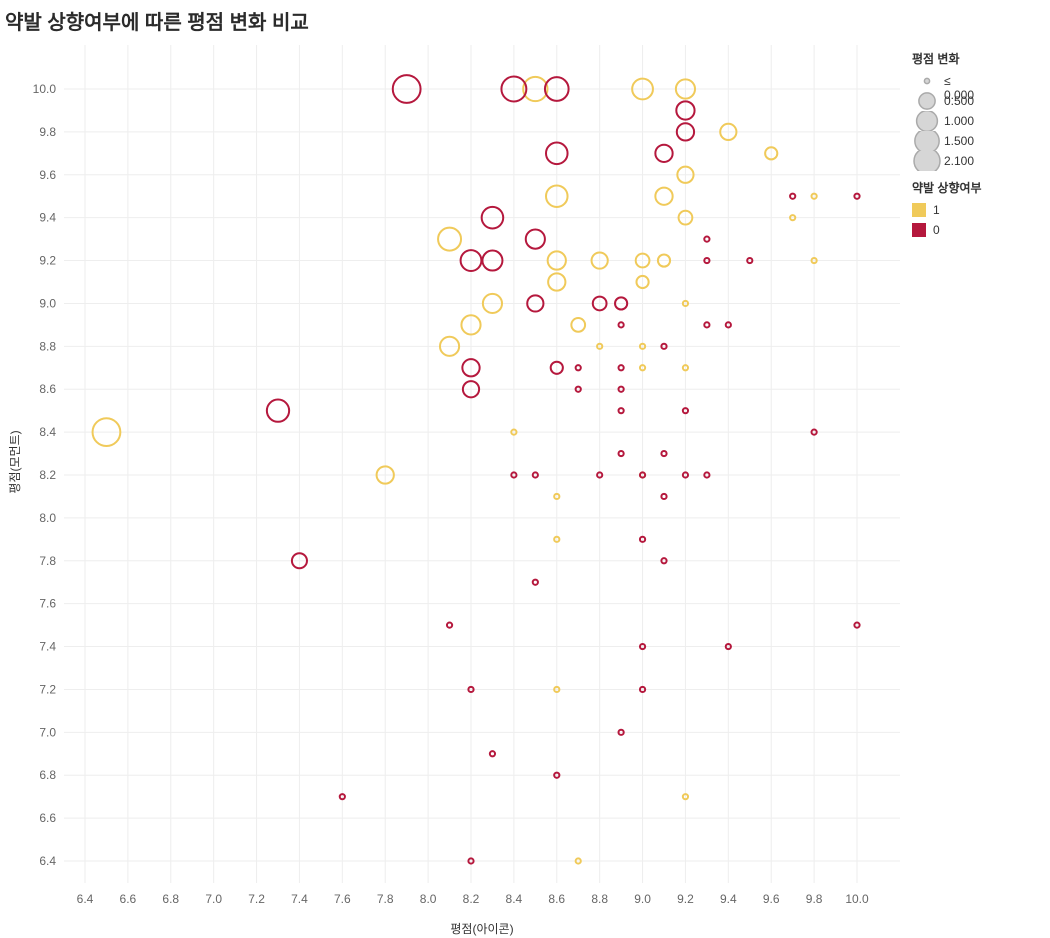 This screenshot has height=938, width=1050. What do you see at coordinates (47, 218) in the screenshot?
I see `y-tick-label: 9.4` at bounding box center [47, 218].